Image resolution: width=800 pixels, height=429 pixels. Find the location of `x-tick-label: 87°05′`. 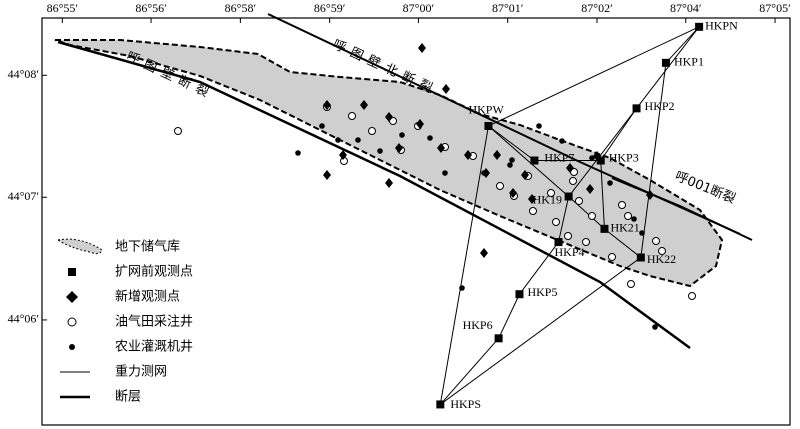

x-tick-label: 87°05′ is located at coordinates (775, 8).